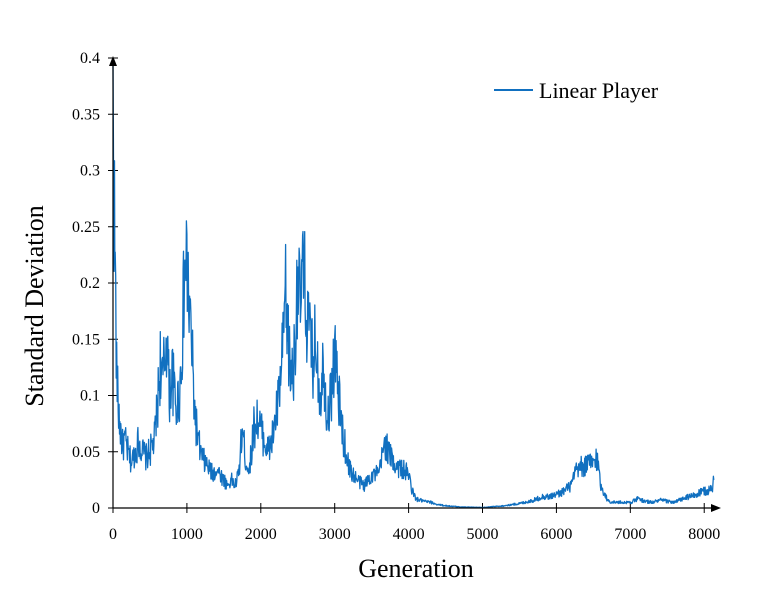  Describe the element at coordinates (96, 508) in the screenshot. I see `y-tick-label: 0` at that location.